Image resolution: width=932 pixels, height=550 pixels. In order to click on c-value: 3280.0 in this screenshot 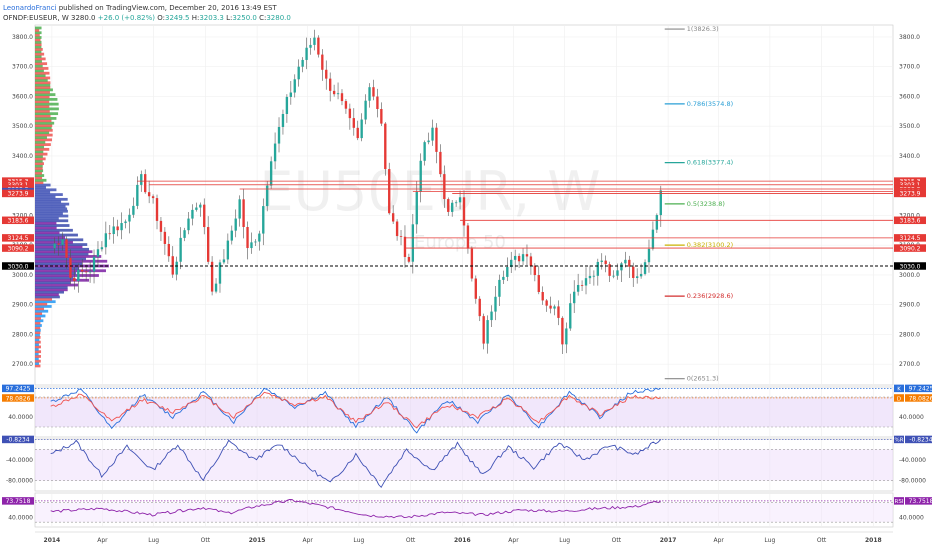, I will do `click(278, 18)`.